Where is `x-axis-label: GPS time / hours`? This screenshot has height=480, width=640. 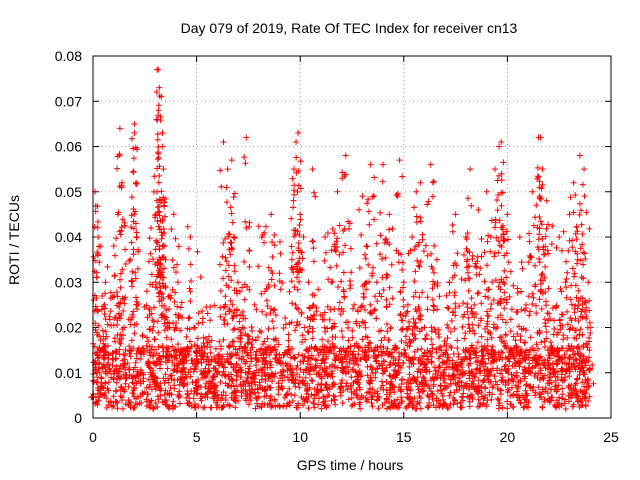
x-axis-label: GPS time / hours is located at coordinates (350, 465).